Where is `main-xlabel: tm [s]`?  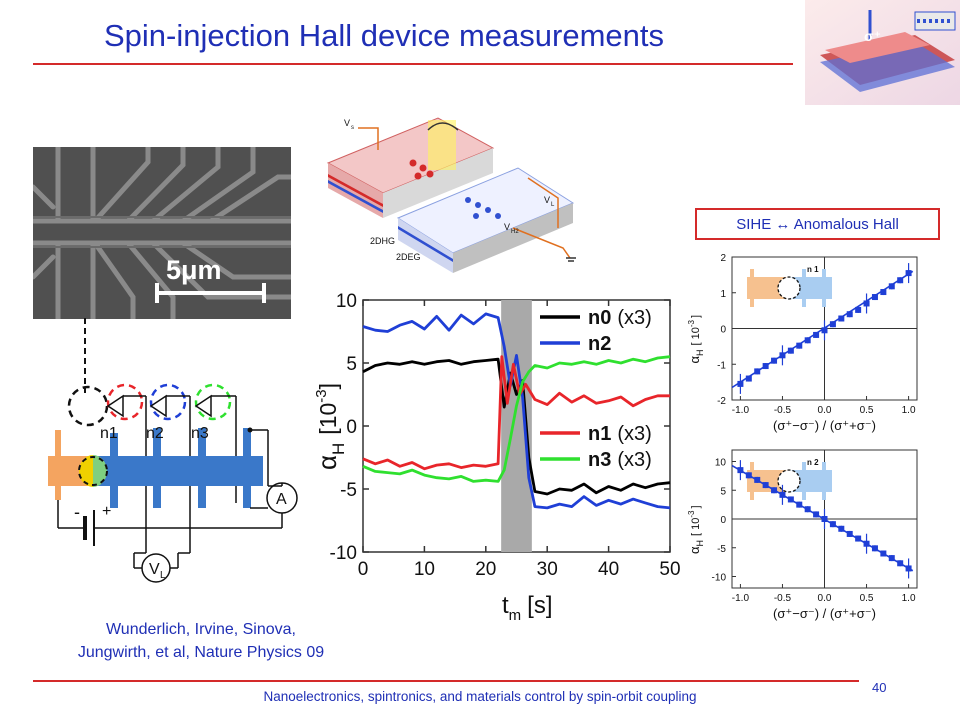
main-xlabel: tm [s] is located at coordinates (527, 608).